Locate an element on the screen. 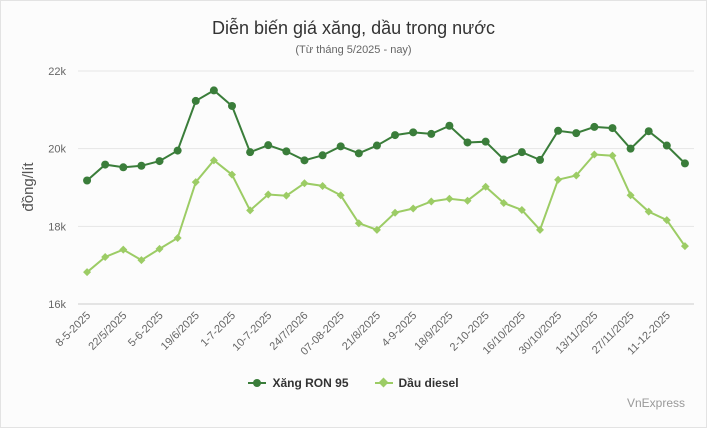 The width and height of the screenshot is (707, 428). y-tick-labels: 16k 18k 20k 22k is located at coordinates (57, 188).